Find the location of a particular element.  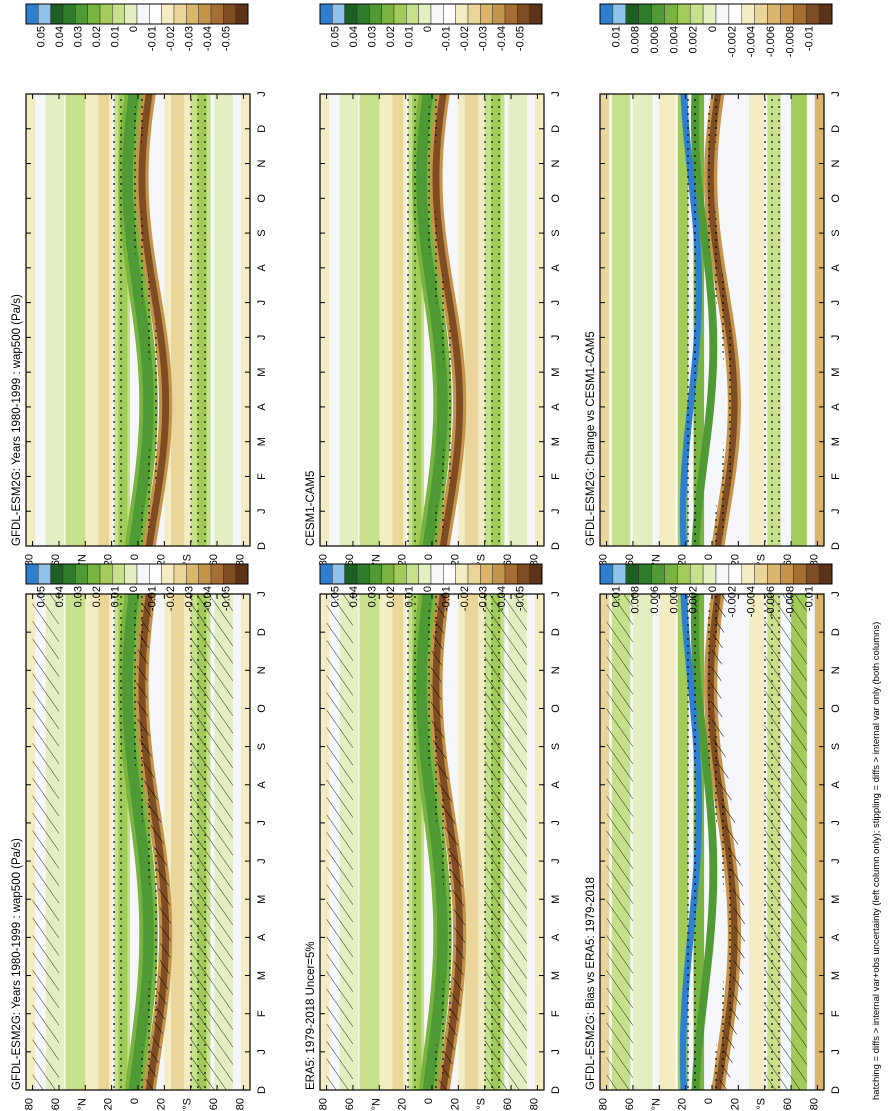

colorbar-tick-label: -0.004 is located at coordinates (752, 41).